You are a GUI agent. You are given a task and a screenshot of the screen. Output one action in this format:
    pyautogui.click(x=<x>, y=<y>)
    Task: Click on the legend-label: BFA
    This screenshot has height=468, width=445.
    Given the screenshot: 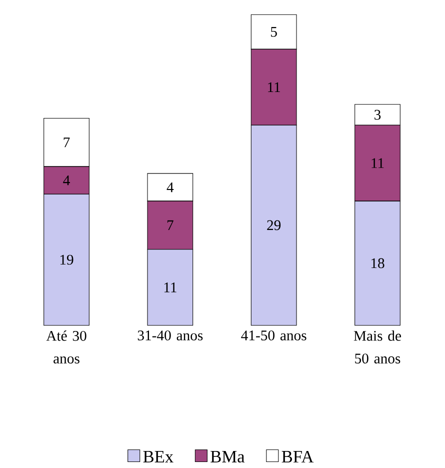 What is the action you would take?
    pyautogui.click(x=298, y=456)
    